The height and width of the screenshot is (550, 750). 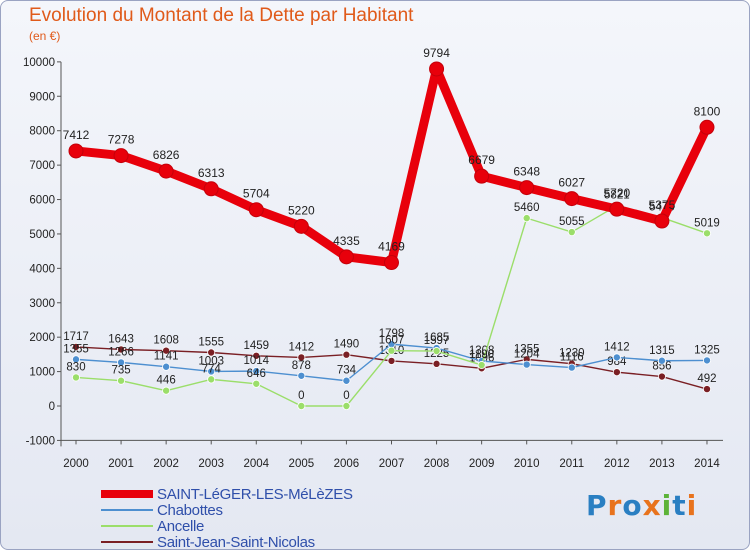 What do you see at coordinates (301, 366) in the screenshot?
I see `data-label: 878` at bounding box center [301, 366].